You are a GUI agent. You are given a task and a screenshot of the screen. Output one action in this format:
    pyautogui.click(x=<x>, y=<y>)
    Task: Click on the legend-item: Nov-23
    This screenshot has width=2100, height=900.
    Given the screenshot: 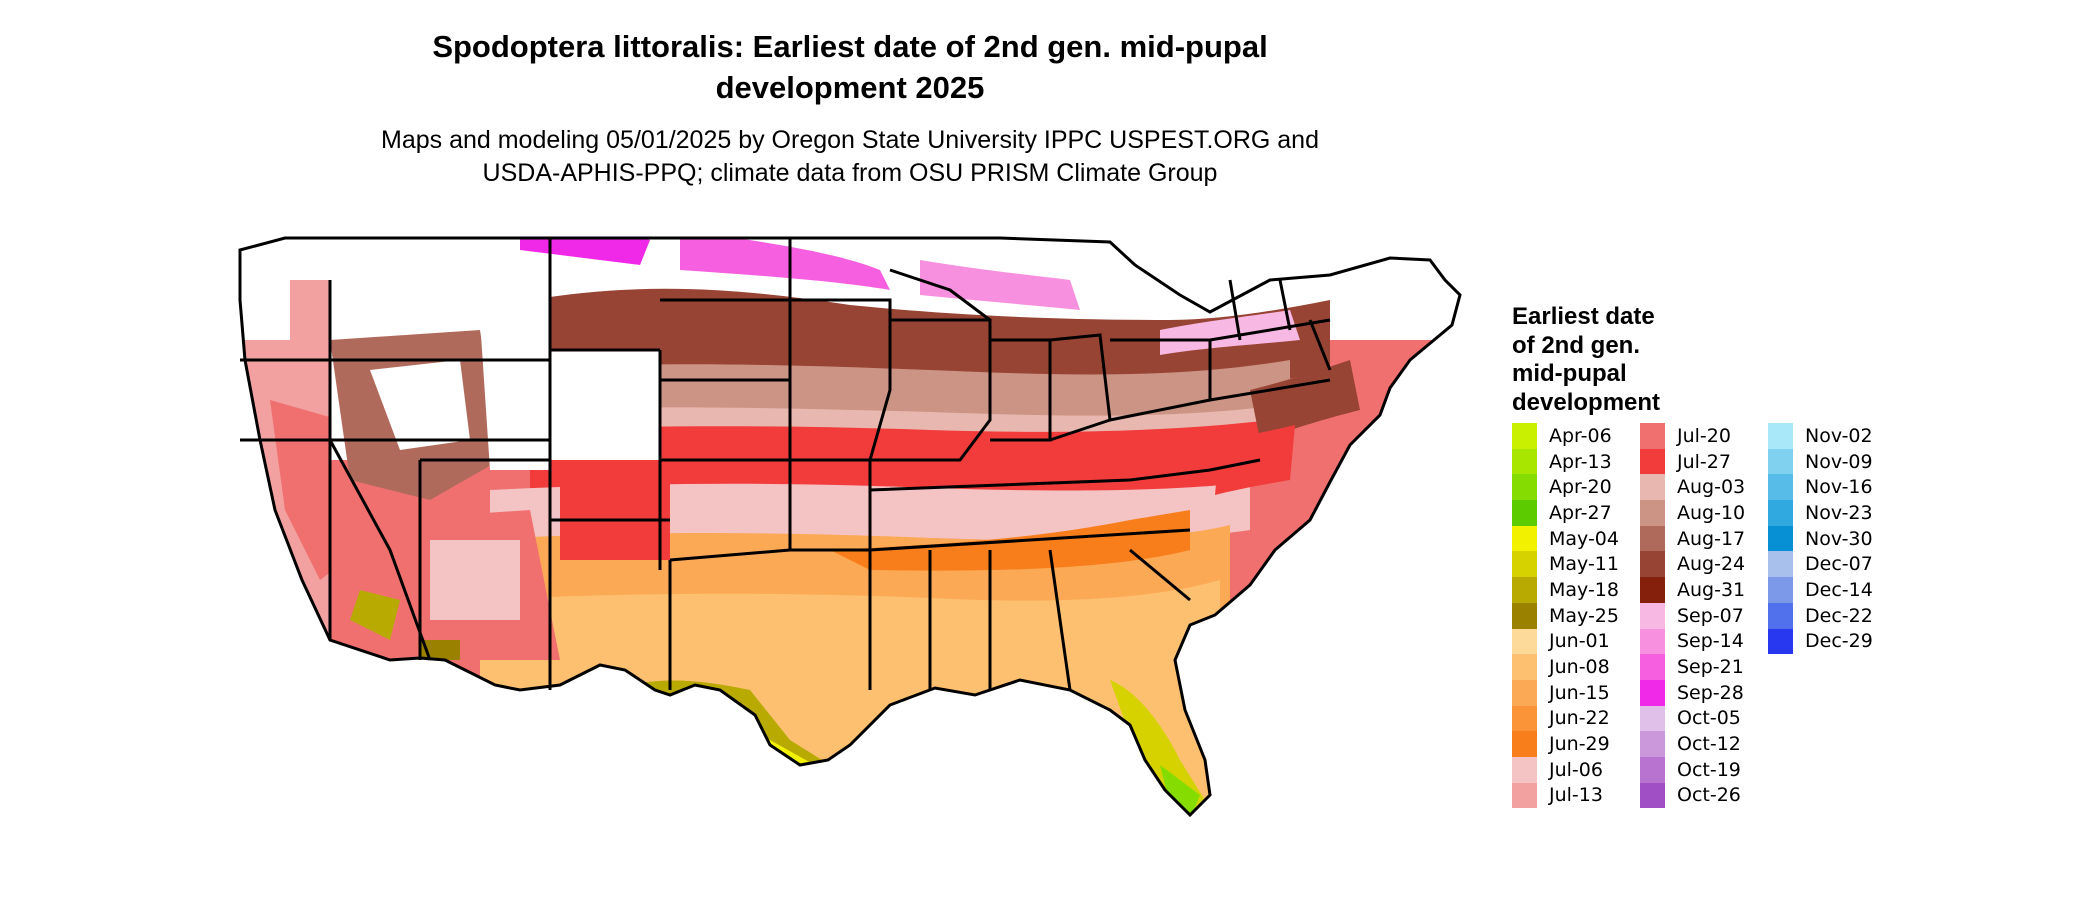 What is the action you would take?
    pyautogui.click(x=1833, y=513)
    